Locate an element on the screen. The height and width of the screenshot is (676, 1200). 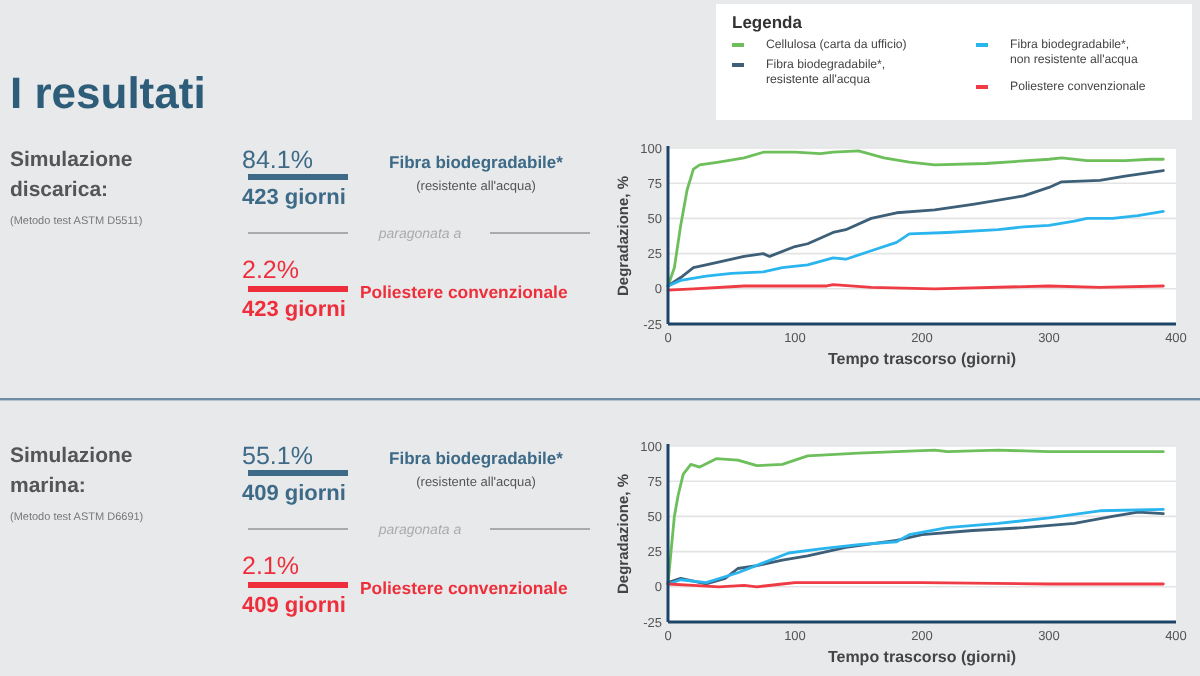
legend-title: Legenda is located at coordinates (767, 22).